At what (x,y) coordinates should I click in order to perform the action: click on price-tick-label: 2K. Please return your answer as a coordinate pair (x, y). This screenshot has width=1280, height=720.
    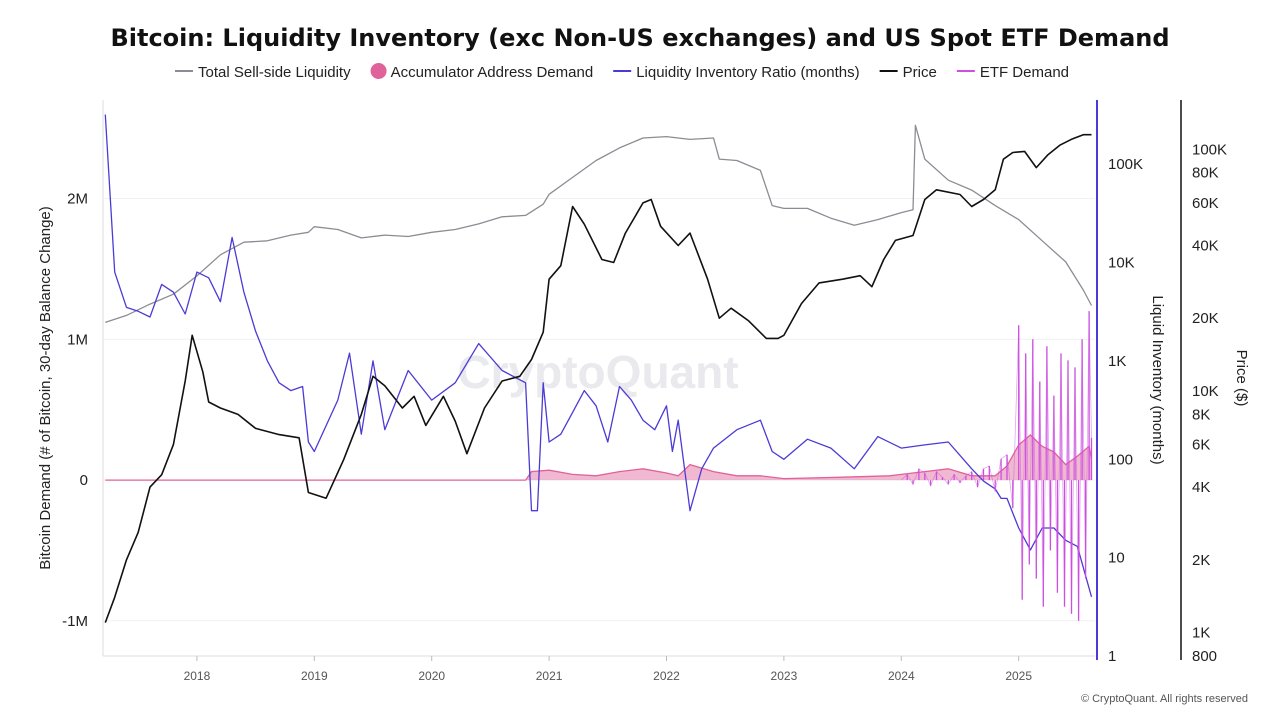
    Looking at the image, I should click on (1201, 560).